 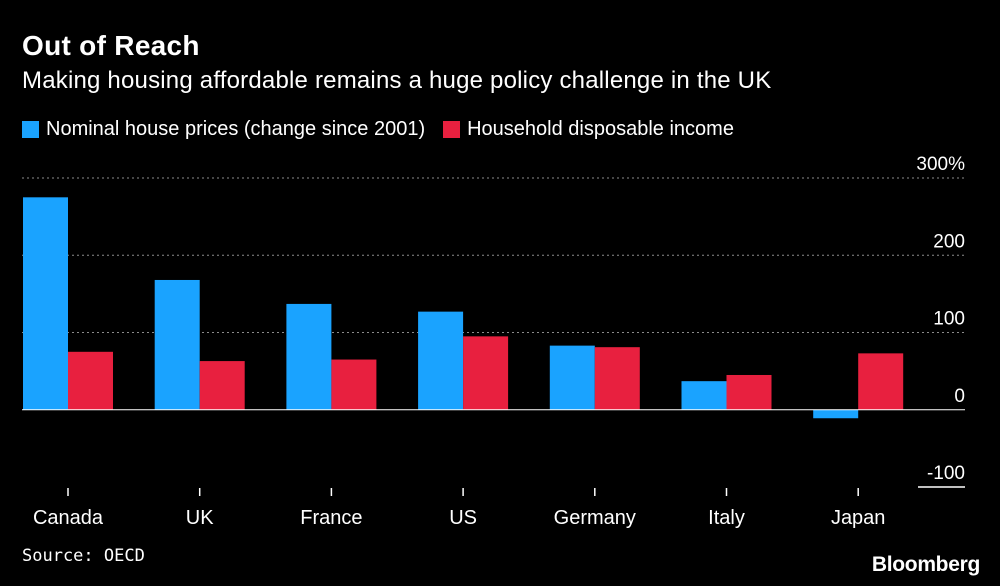 I want to click on legend-item-house-prices: Nominal house prices (change since 2001), so click(x=223, y=129).